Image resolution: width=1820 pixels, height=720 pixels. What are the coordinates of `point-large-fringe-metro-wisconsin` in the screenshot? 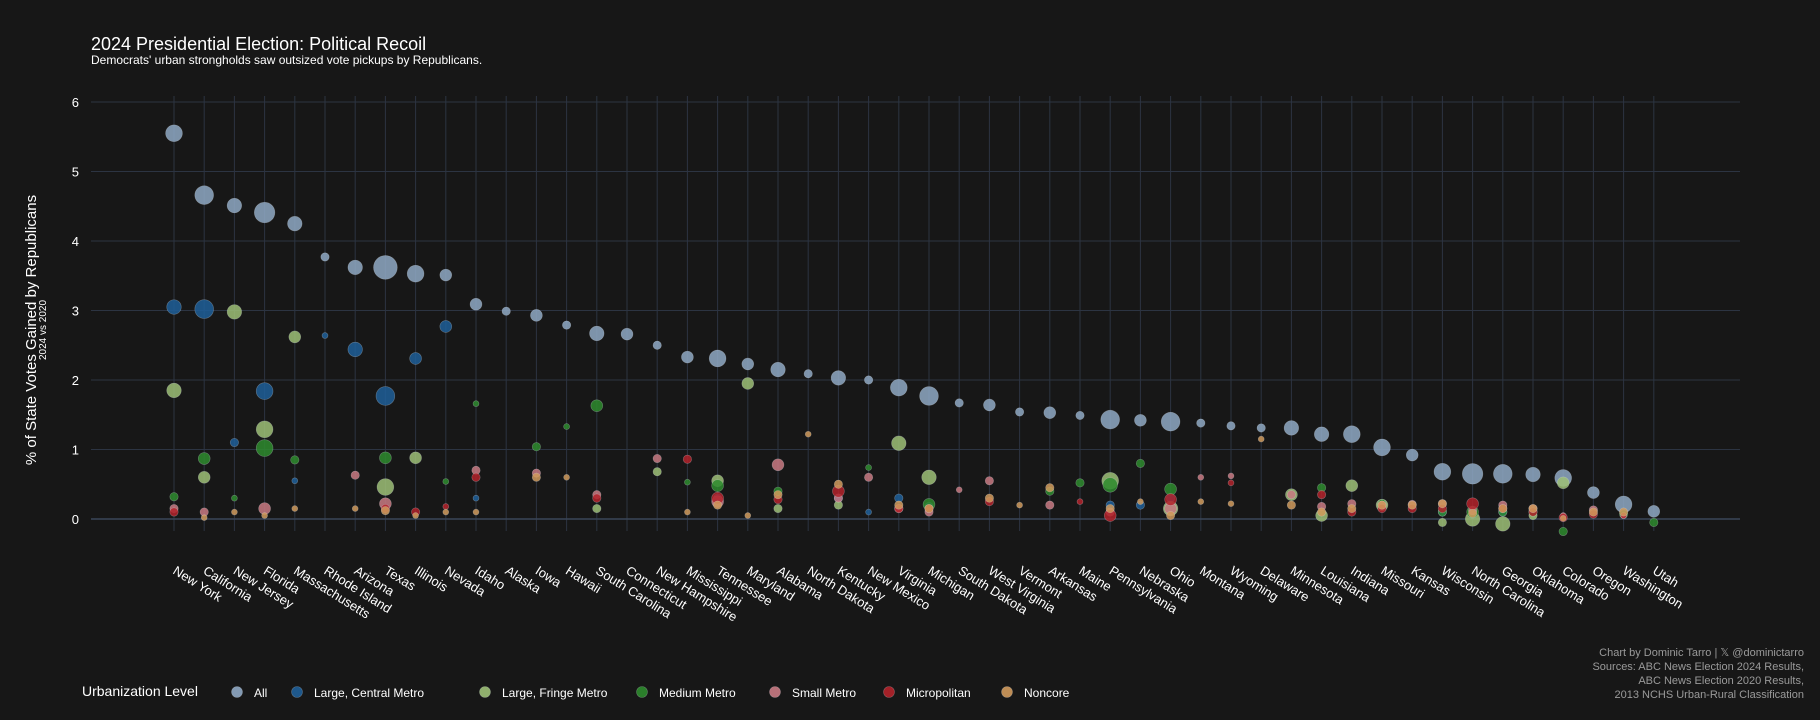 It's located at (1442, 522).